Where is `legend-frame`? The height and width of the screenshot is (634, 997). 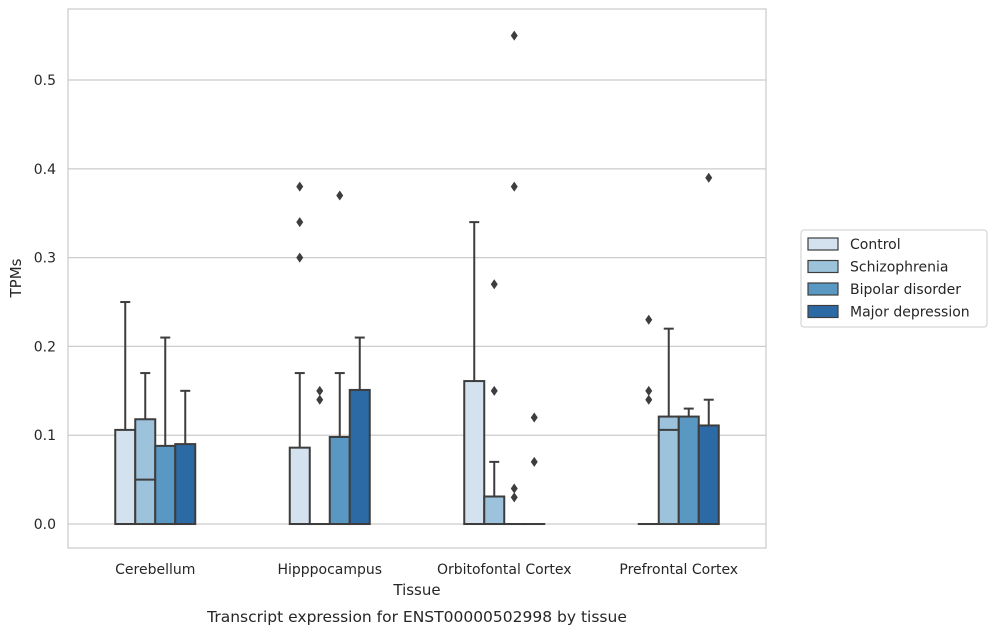 legend-frame is located at coordinates (894, 278).